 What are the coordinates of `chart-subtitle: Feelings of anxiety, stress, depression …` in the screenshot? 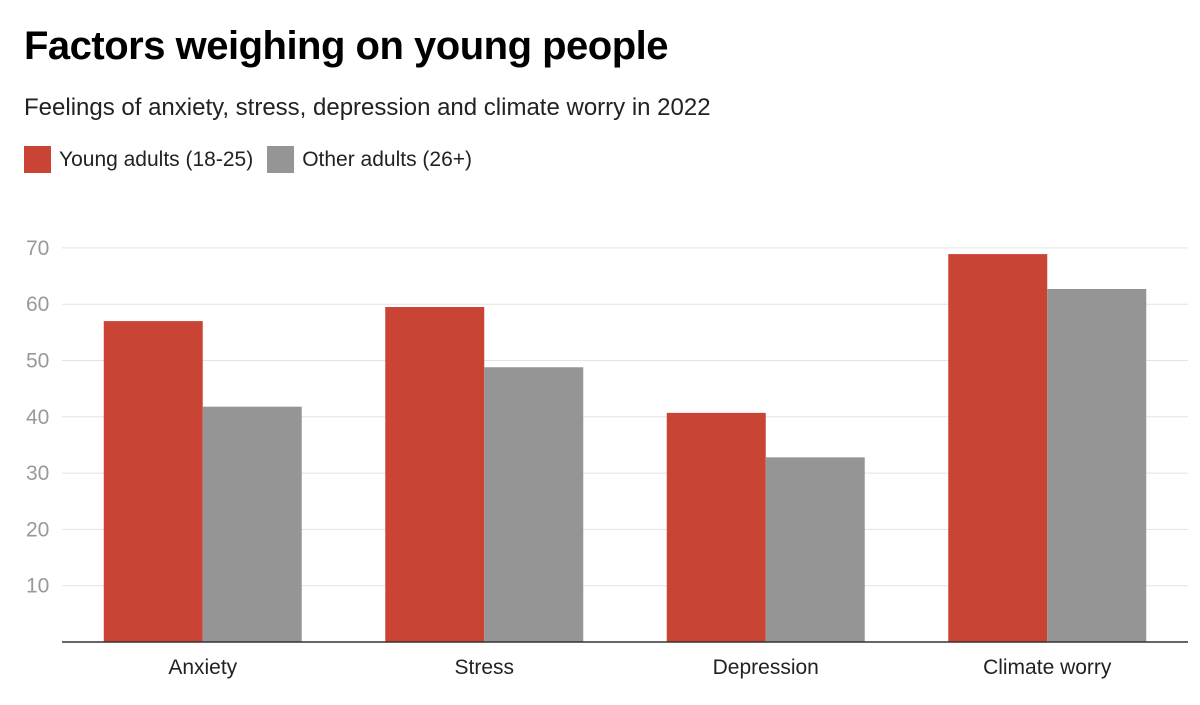 It's located at (367, 107).